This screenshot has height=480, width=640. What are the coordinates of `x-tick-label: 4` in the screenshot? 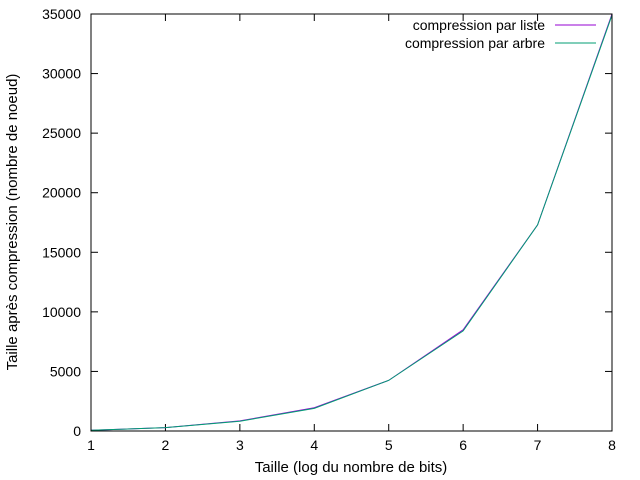 It's located at (314, 445).